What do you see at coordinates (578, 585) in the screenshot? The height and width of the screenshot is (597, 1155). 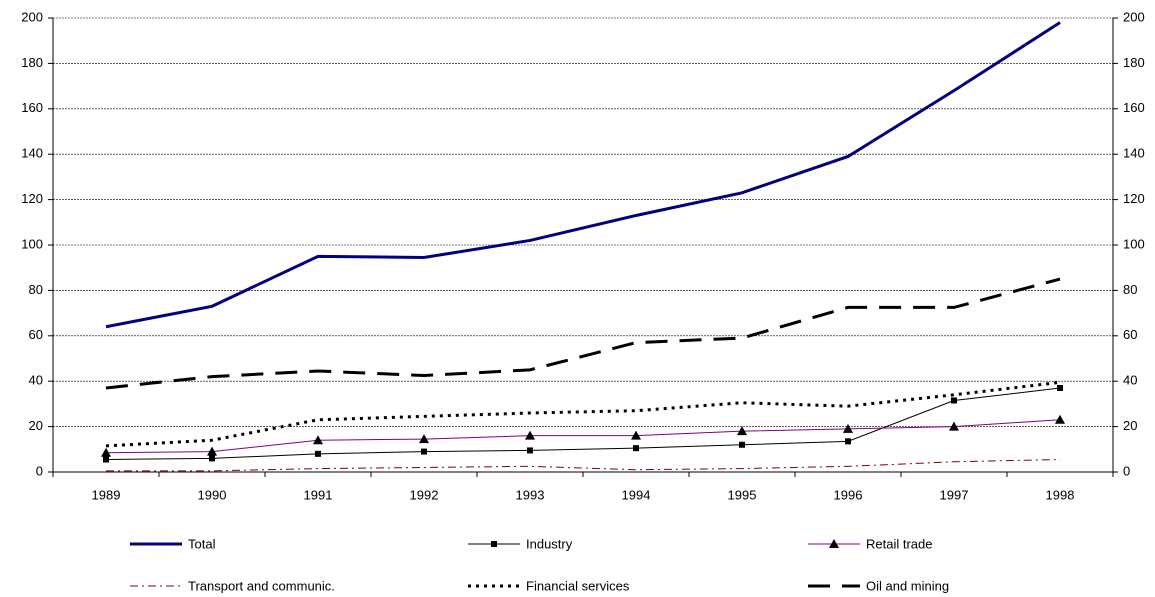 I see `legend-label: Financial services` at bounding box center [578, 585].